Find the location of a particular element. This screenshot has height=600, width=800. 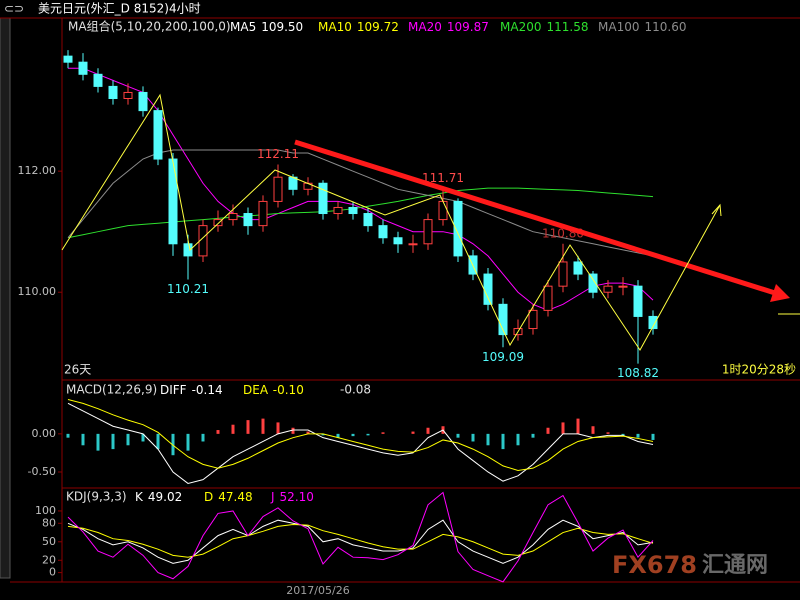

legend-value: 110.60 is located at coordinates (665, 27).